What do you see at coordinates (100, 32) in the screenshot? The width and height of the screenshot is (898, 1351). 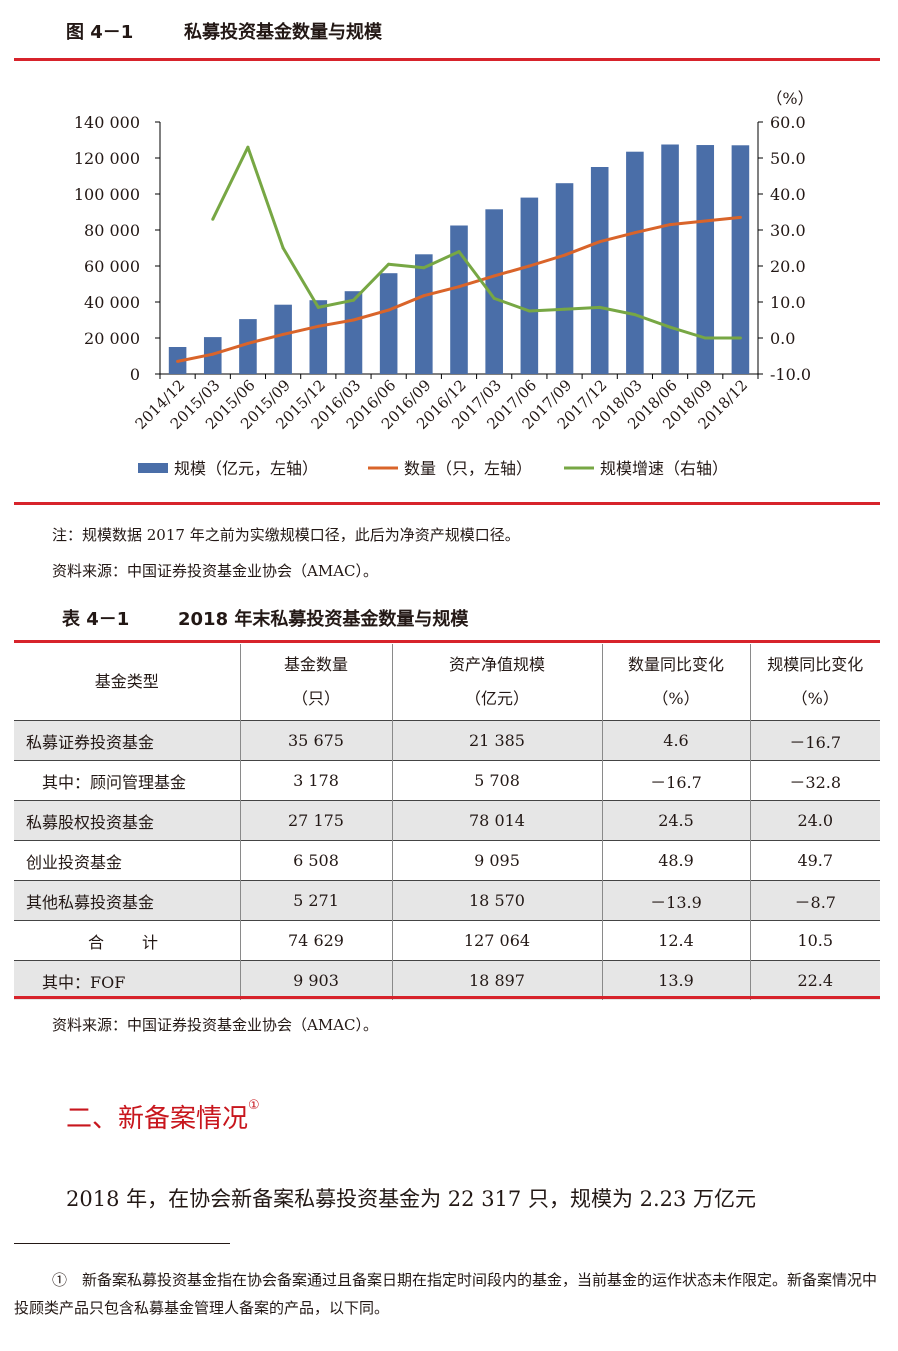 I see `figure-number: 图 4－1` at bounding box center [100, 32].